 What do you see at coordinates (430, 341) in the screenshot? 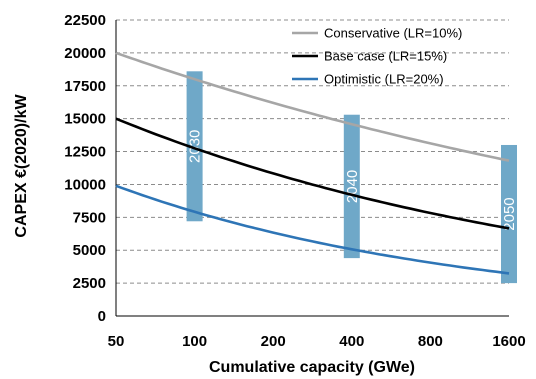
I see `x-tick-label-4: 800` at bounding box center [430, 341].